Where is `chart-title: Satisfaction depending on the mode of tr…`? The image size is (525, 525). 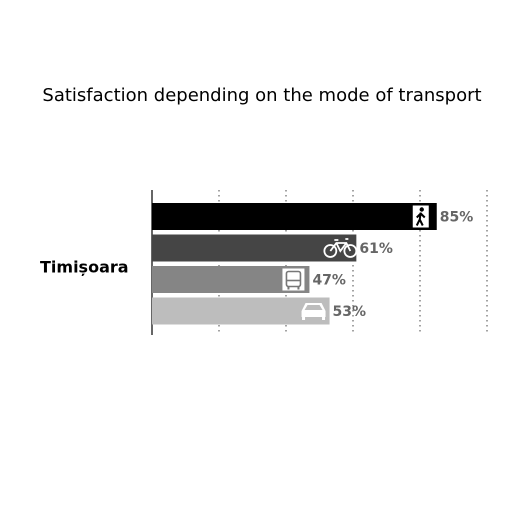
chart-title: Satisfaction depending on the mode of tr… is located at coordinates (261, 95).